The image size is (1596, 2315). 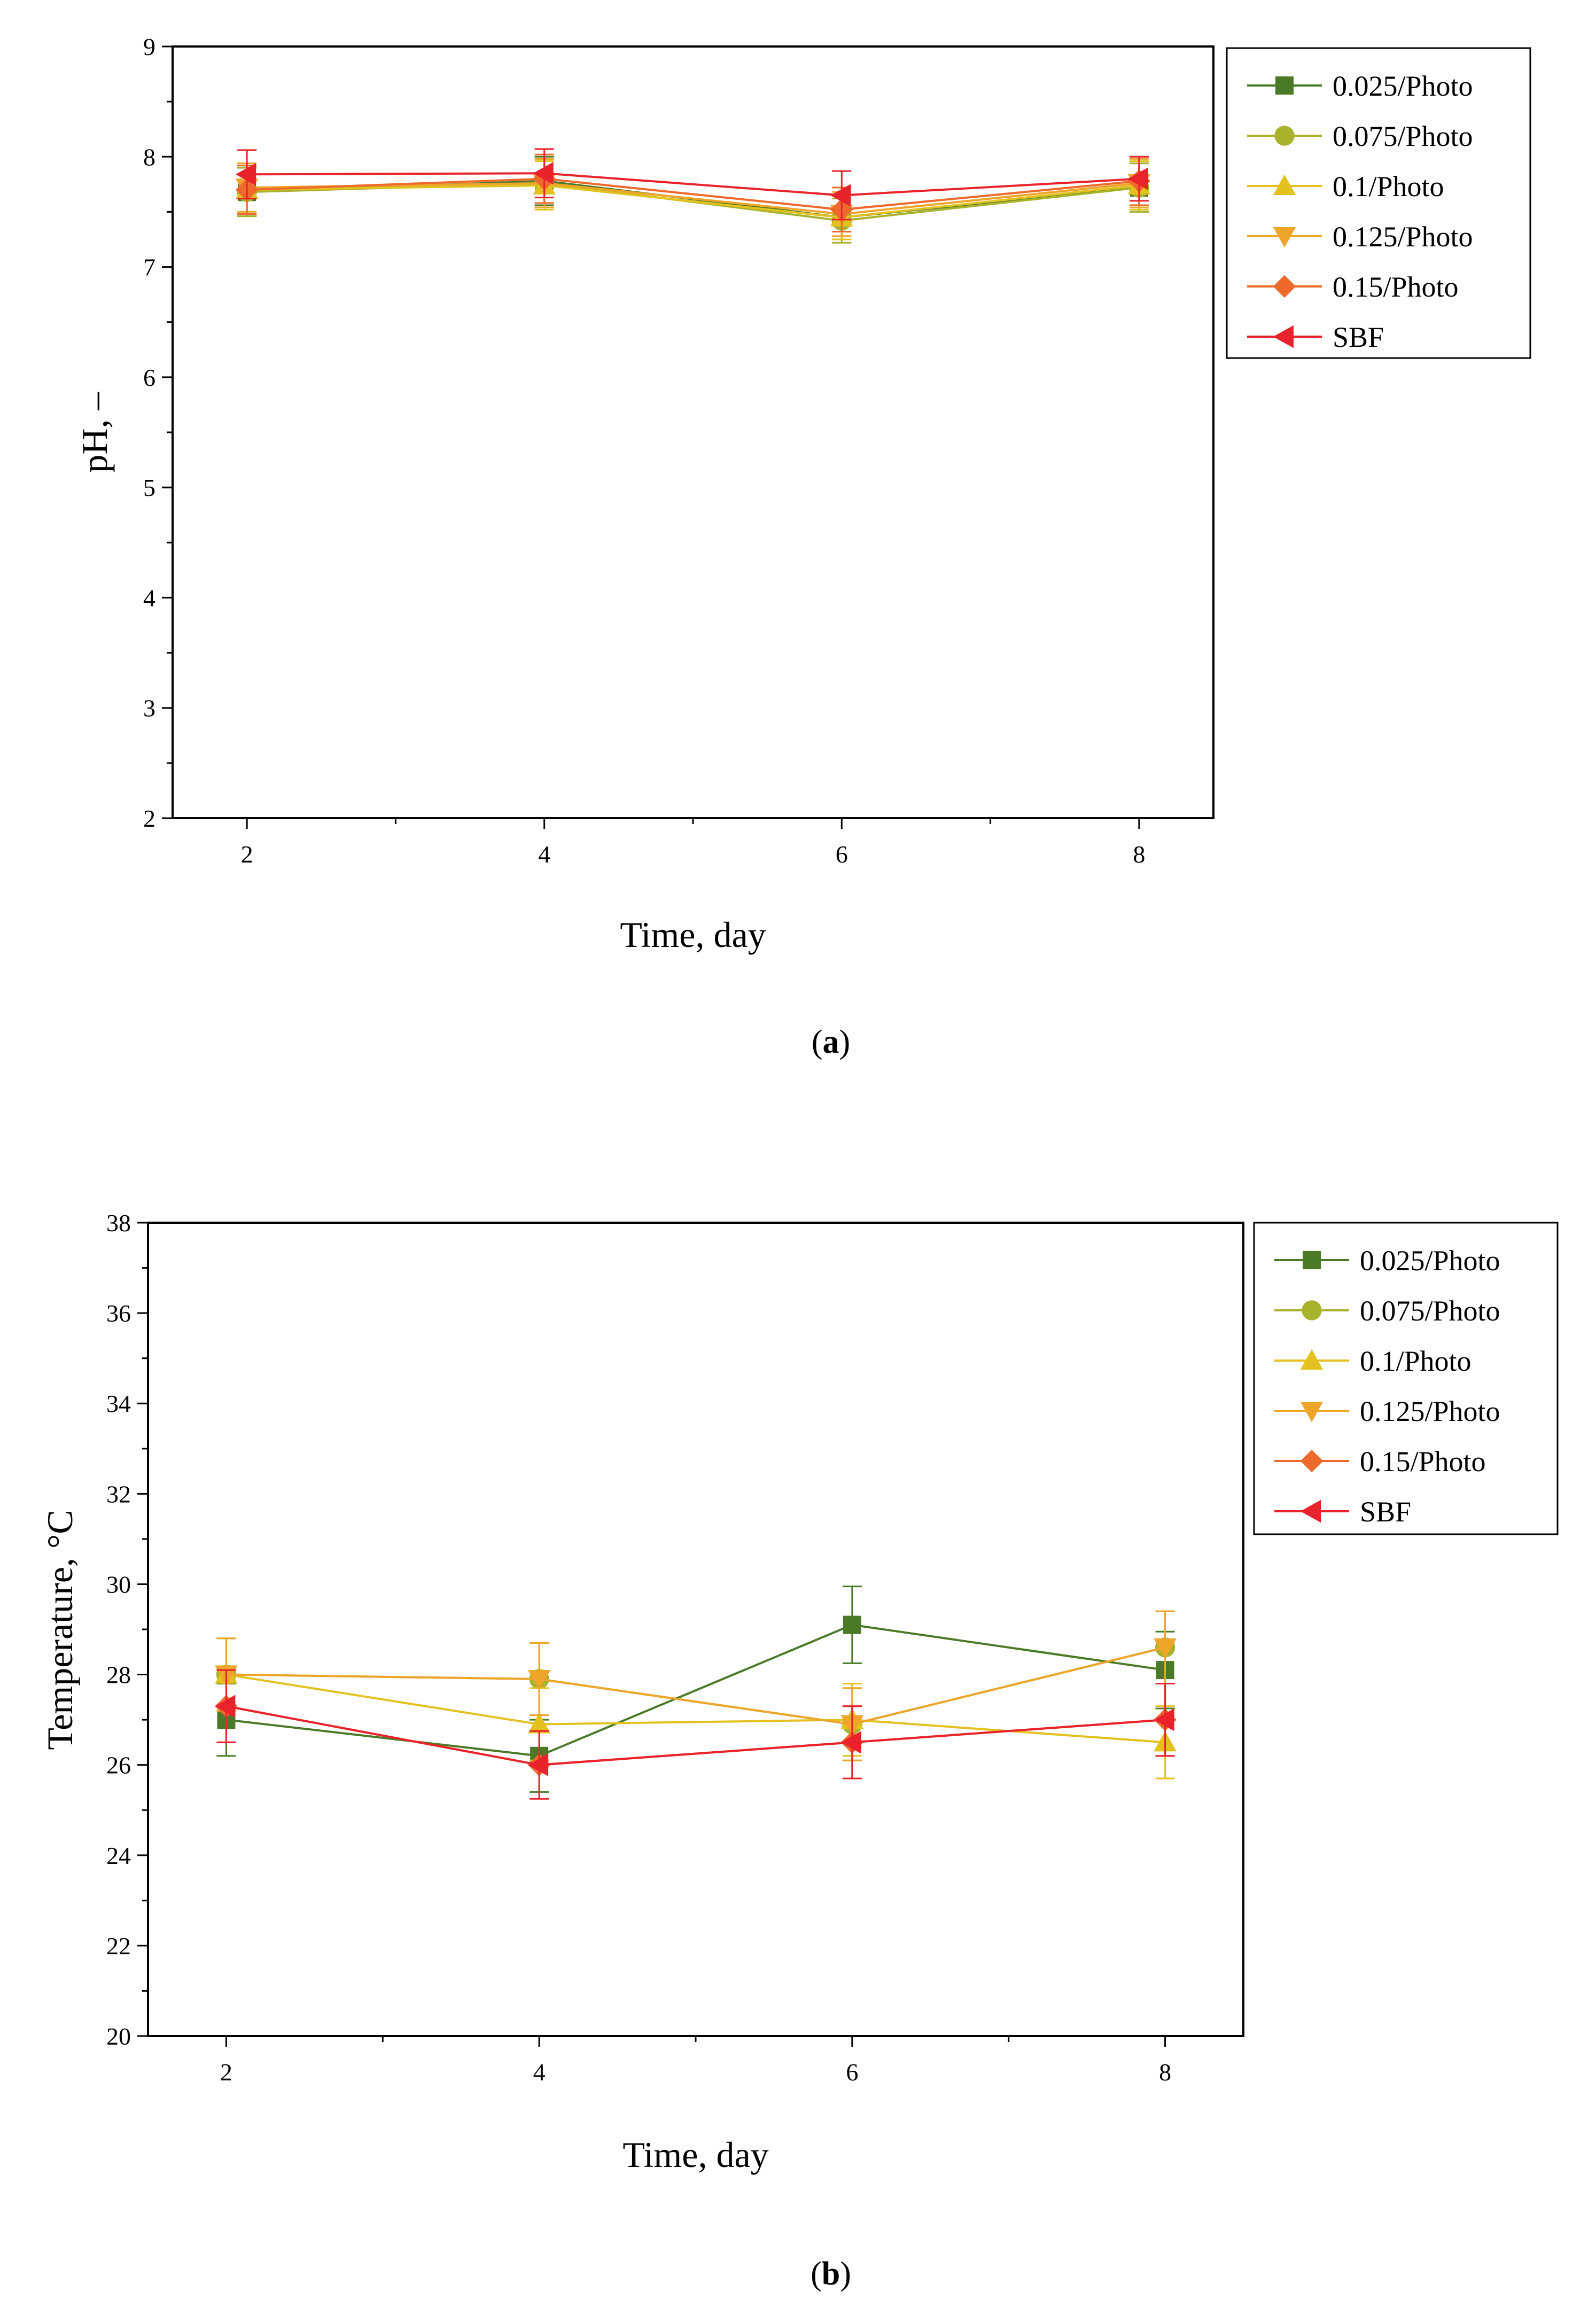 I want to click on y-tick-label: 9, so click(x=149, y=46).